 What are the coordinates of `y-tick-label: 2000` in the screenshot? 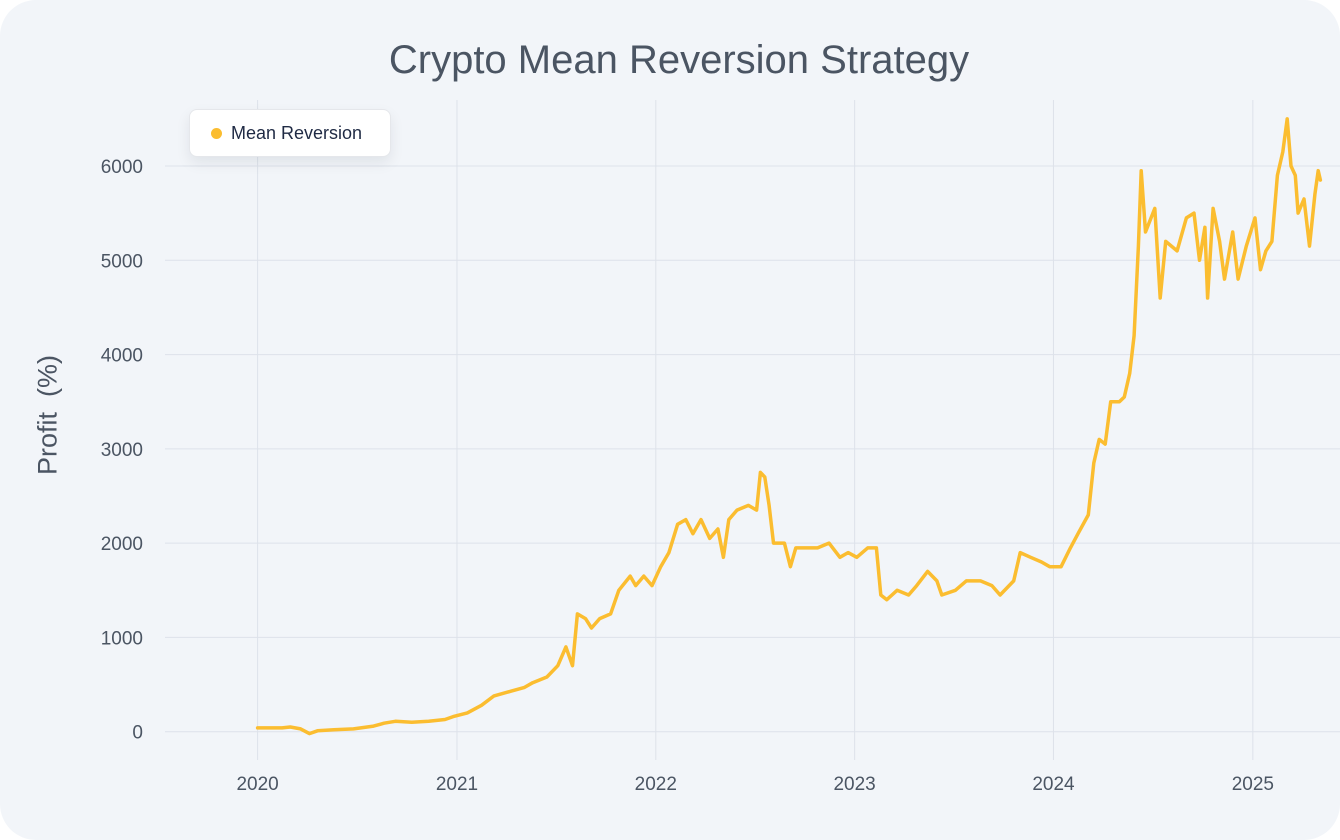 It's located at (122, 544).